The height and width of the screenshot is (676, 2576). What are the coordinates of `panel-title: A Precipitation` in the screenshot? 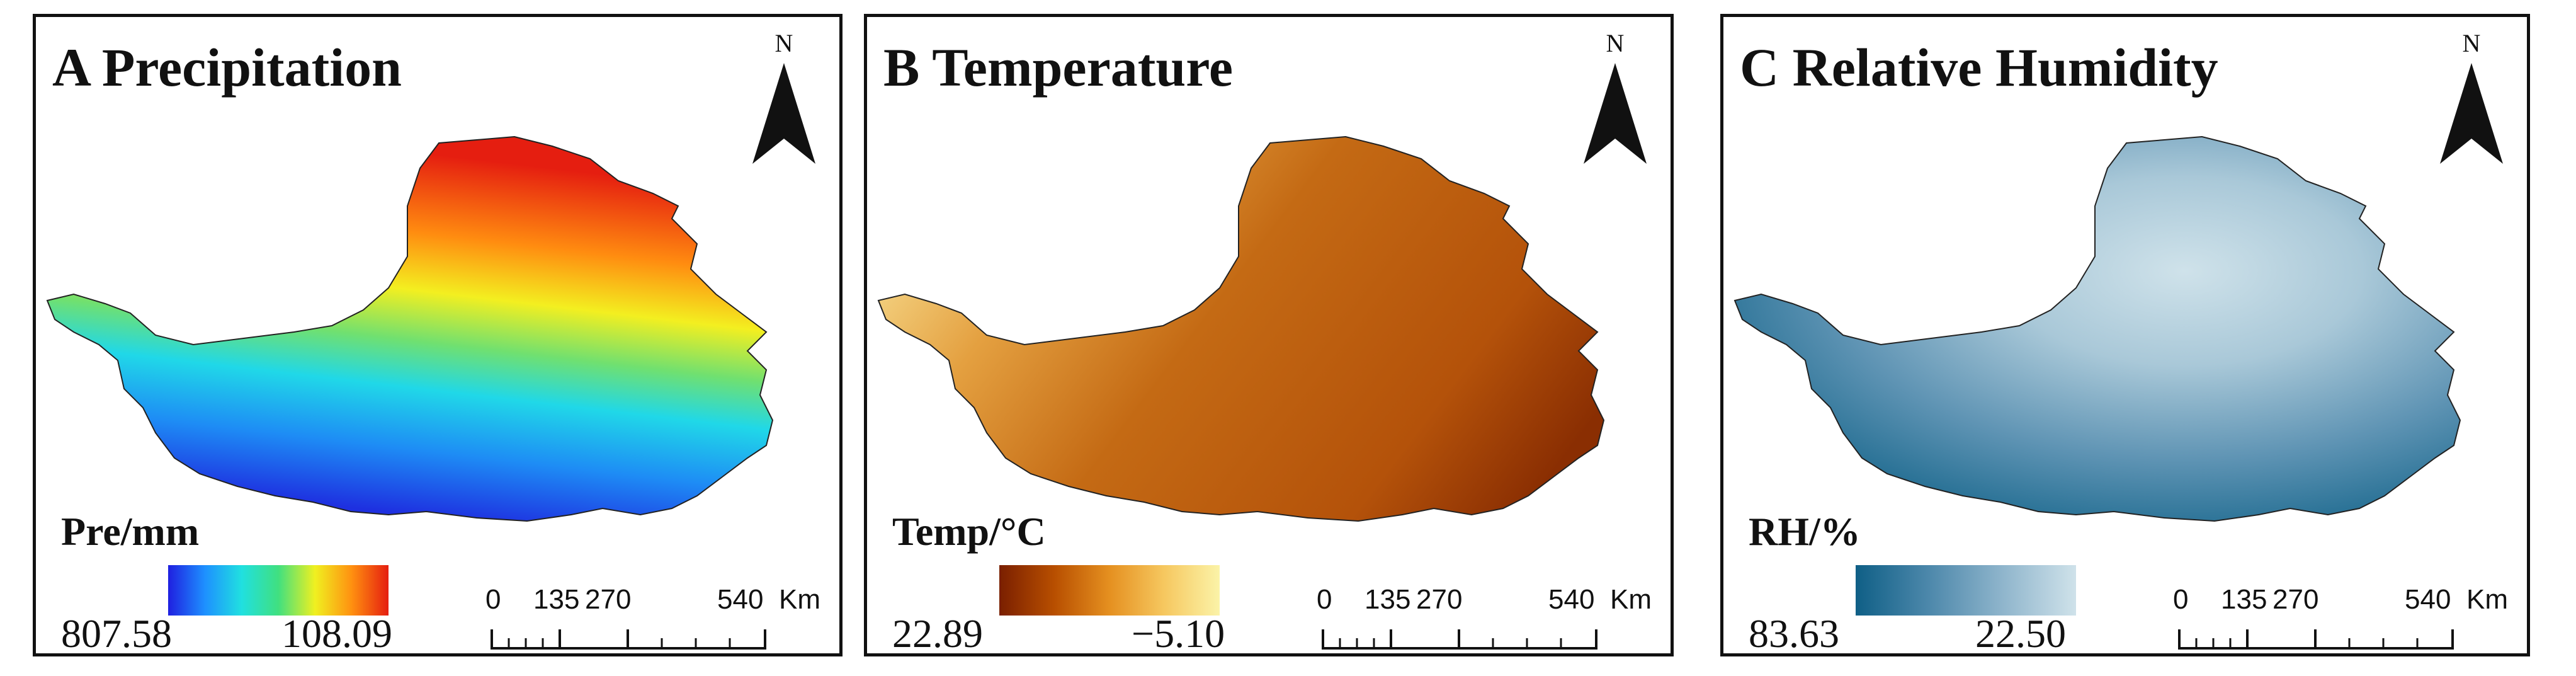 It's located at (227, 67).